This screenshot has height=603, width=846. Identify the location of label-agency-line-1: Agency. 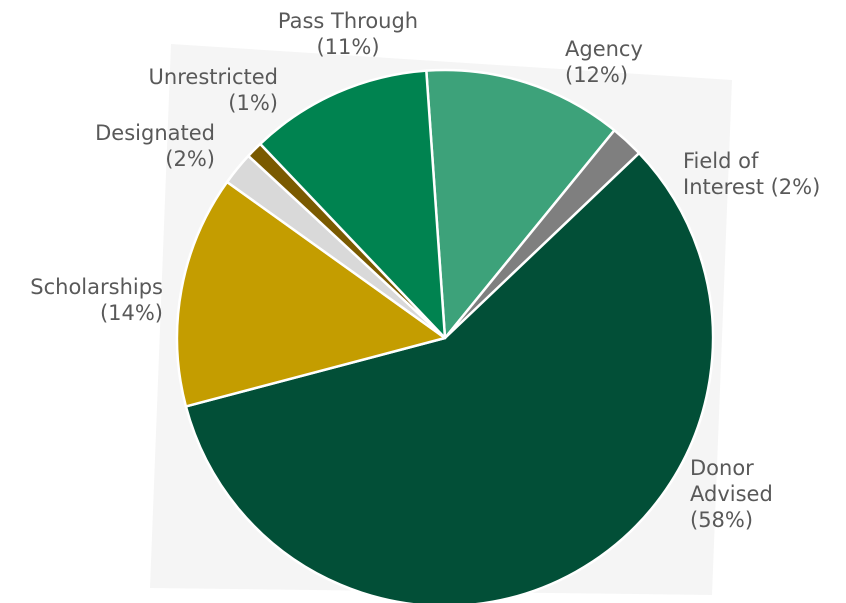
(604, 49).